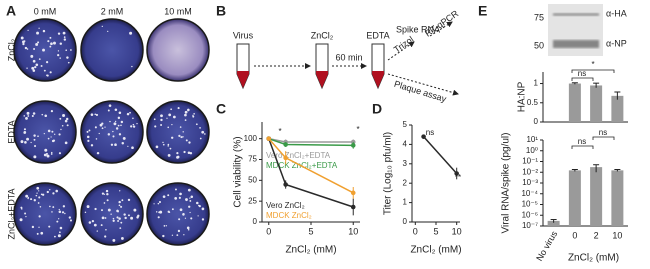 This screenshot has width=650, height=269. I want to click on annotation: ns, so click(603, 132).